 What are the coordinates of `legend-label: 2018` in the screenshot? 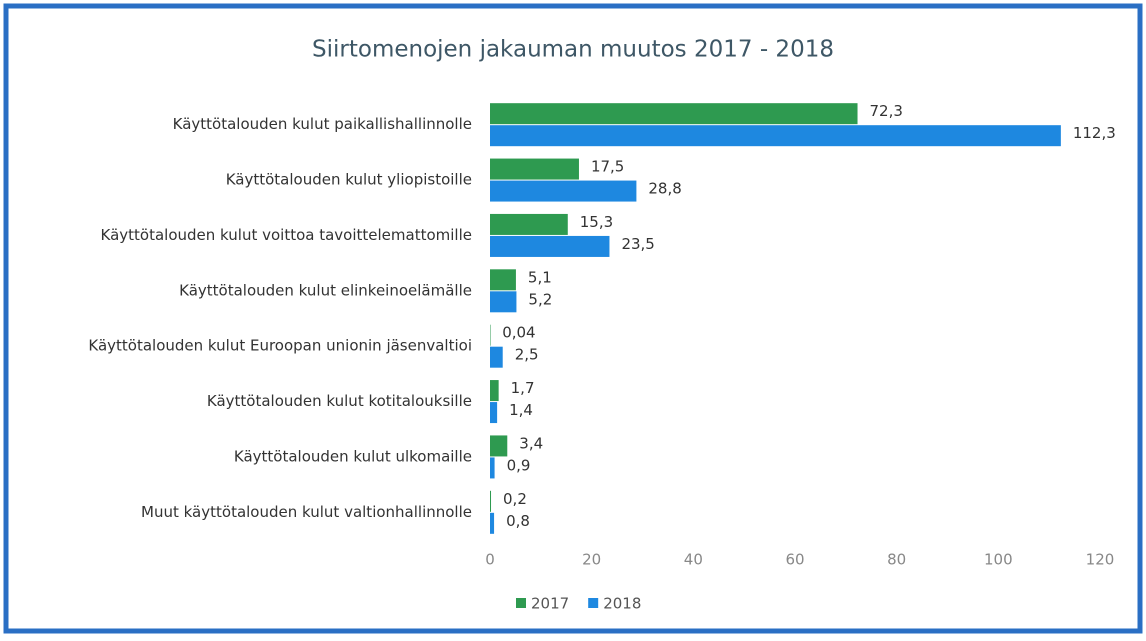 It's located at (622, 604).